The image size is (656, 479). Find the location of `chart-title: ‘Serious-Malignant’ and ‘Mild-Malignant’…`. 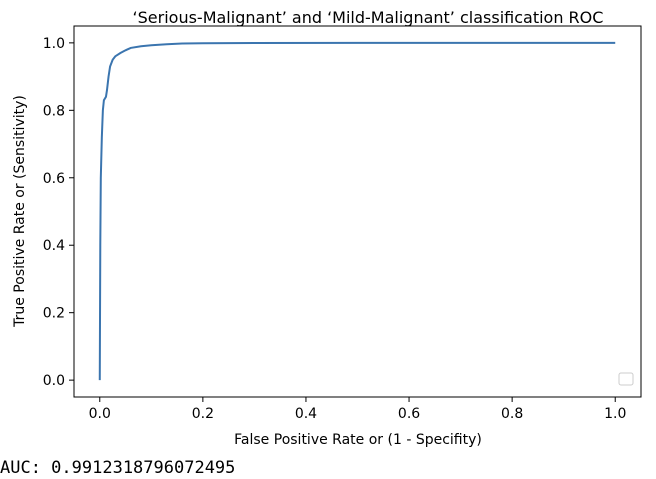

chart-title: ‘Serious-Malignant’ and ‘Mild-Malignant’… is located at coordinates (368, 17).